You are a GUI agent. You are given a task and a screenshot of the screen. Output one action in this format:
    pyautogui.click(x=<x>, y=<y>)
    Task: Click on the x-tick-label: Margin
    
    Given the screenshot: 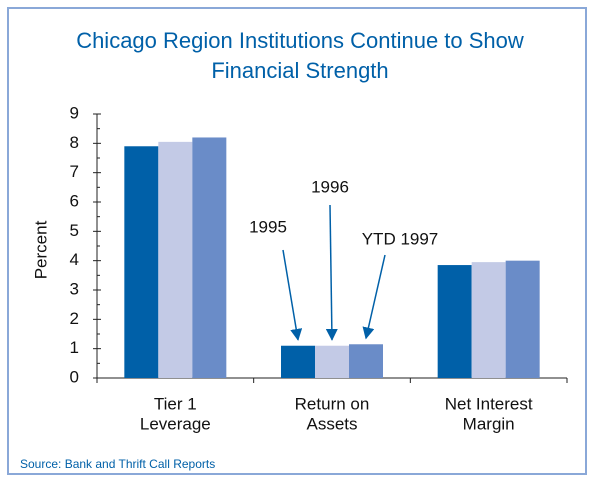 What is the action you would take?
    pyautogui.click(x=489, y=423)
    